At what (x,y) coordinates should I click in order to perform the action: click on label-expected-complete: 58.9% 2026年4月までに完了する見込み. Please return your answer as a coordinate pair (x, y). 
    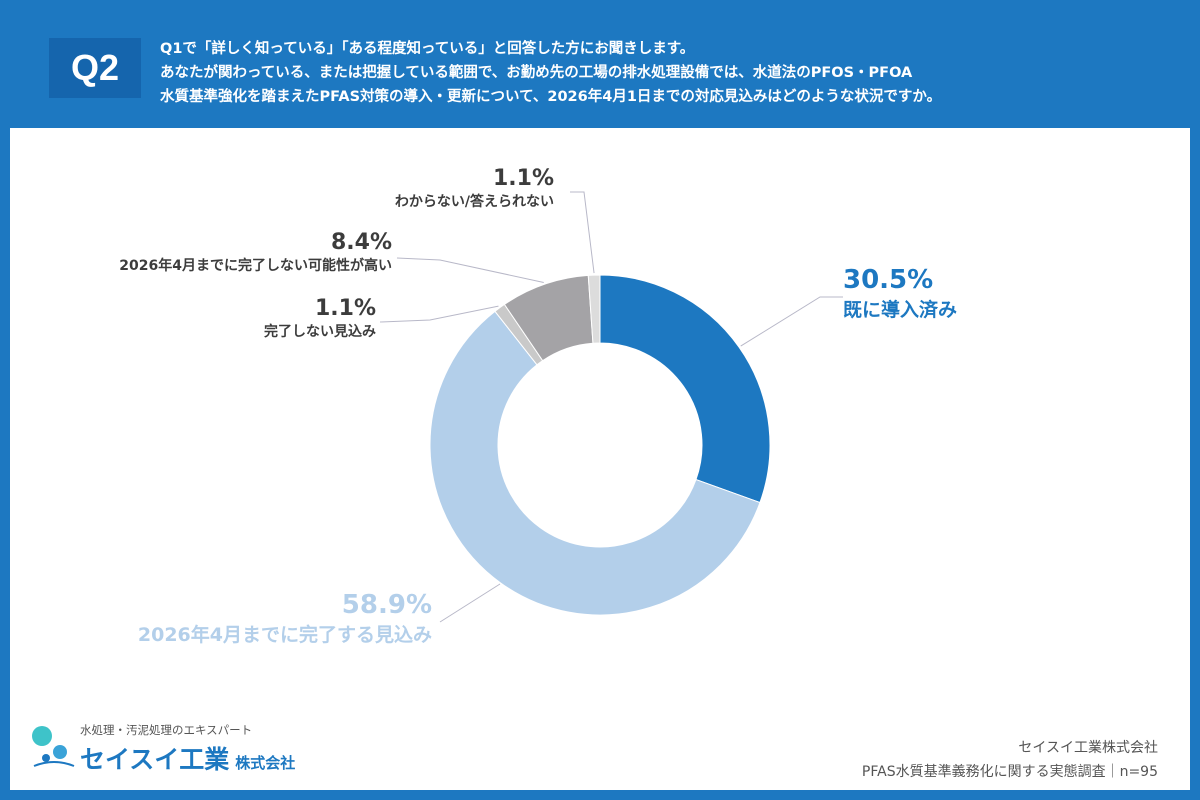
    Looking at the image, I should click on (285, 618).